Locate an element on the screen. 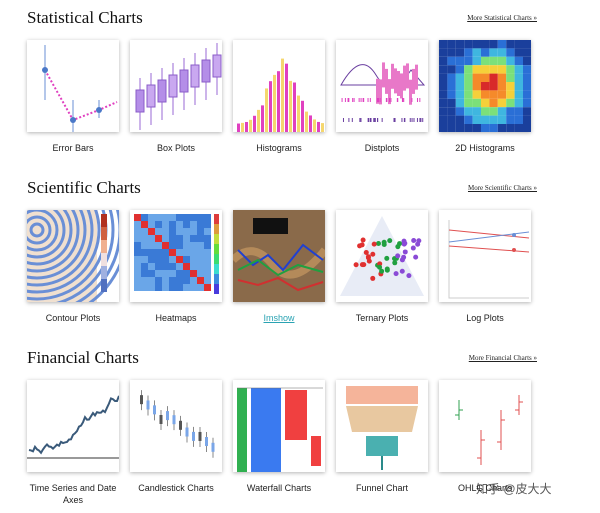 The height and width of the screenshot is (513, 600). chart-label: Distplots is located at coordinates (382, 148).